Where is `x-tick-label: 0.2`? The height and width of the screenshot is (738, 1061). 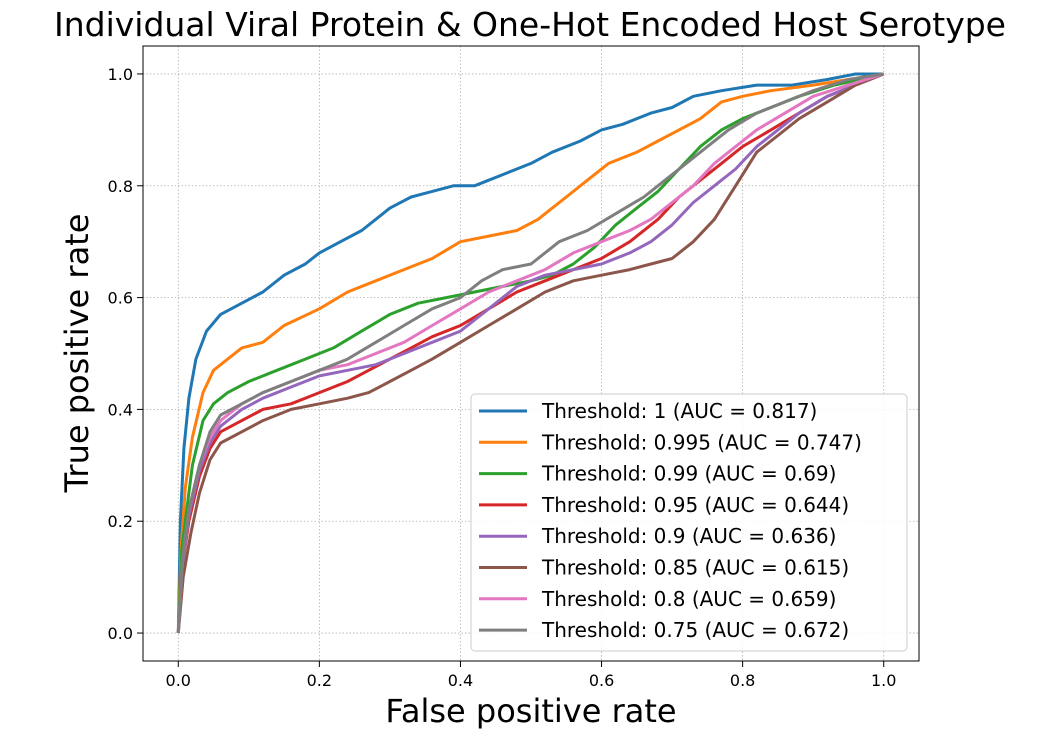
x-tick-label: 0.2 is located at coordinates (319, 680).